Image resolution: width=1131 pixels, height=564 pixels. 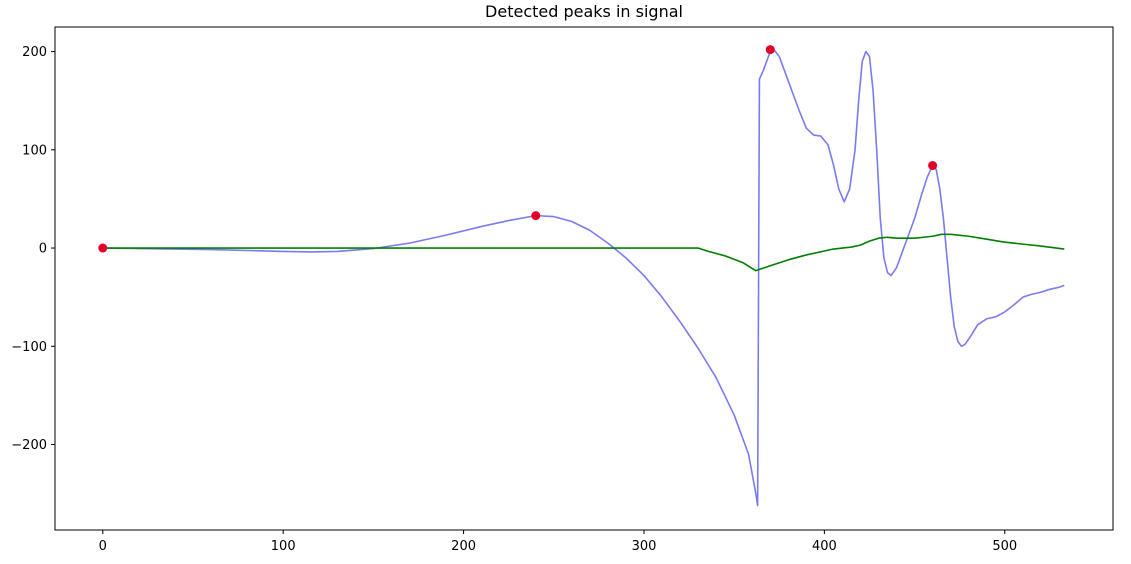 What do you see at coordinates (824, 546) in the screenshot?
I see `x-tick-label: 400` at bounding box center [824, 546].